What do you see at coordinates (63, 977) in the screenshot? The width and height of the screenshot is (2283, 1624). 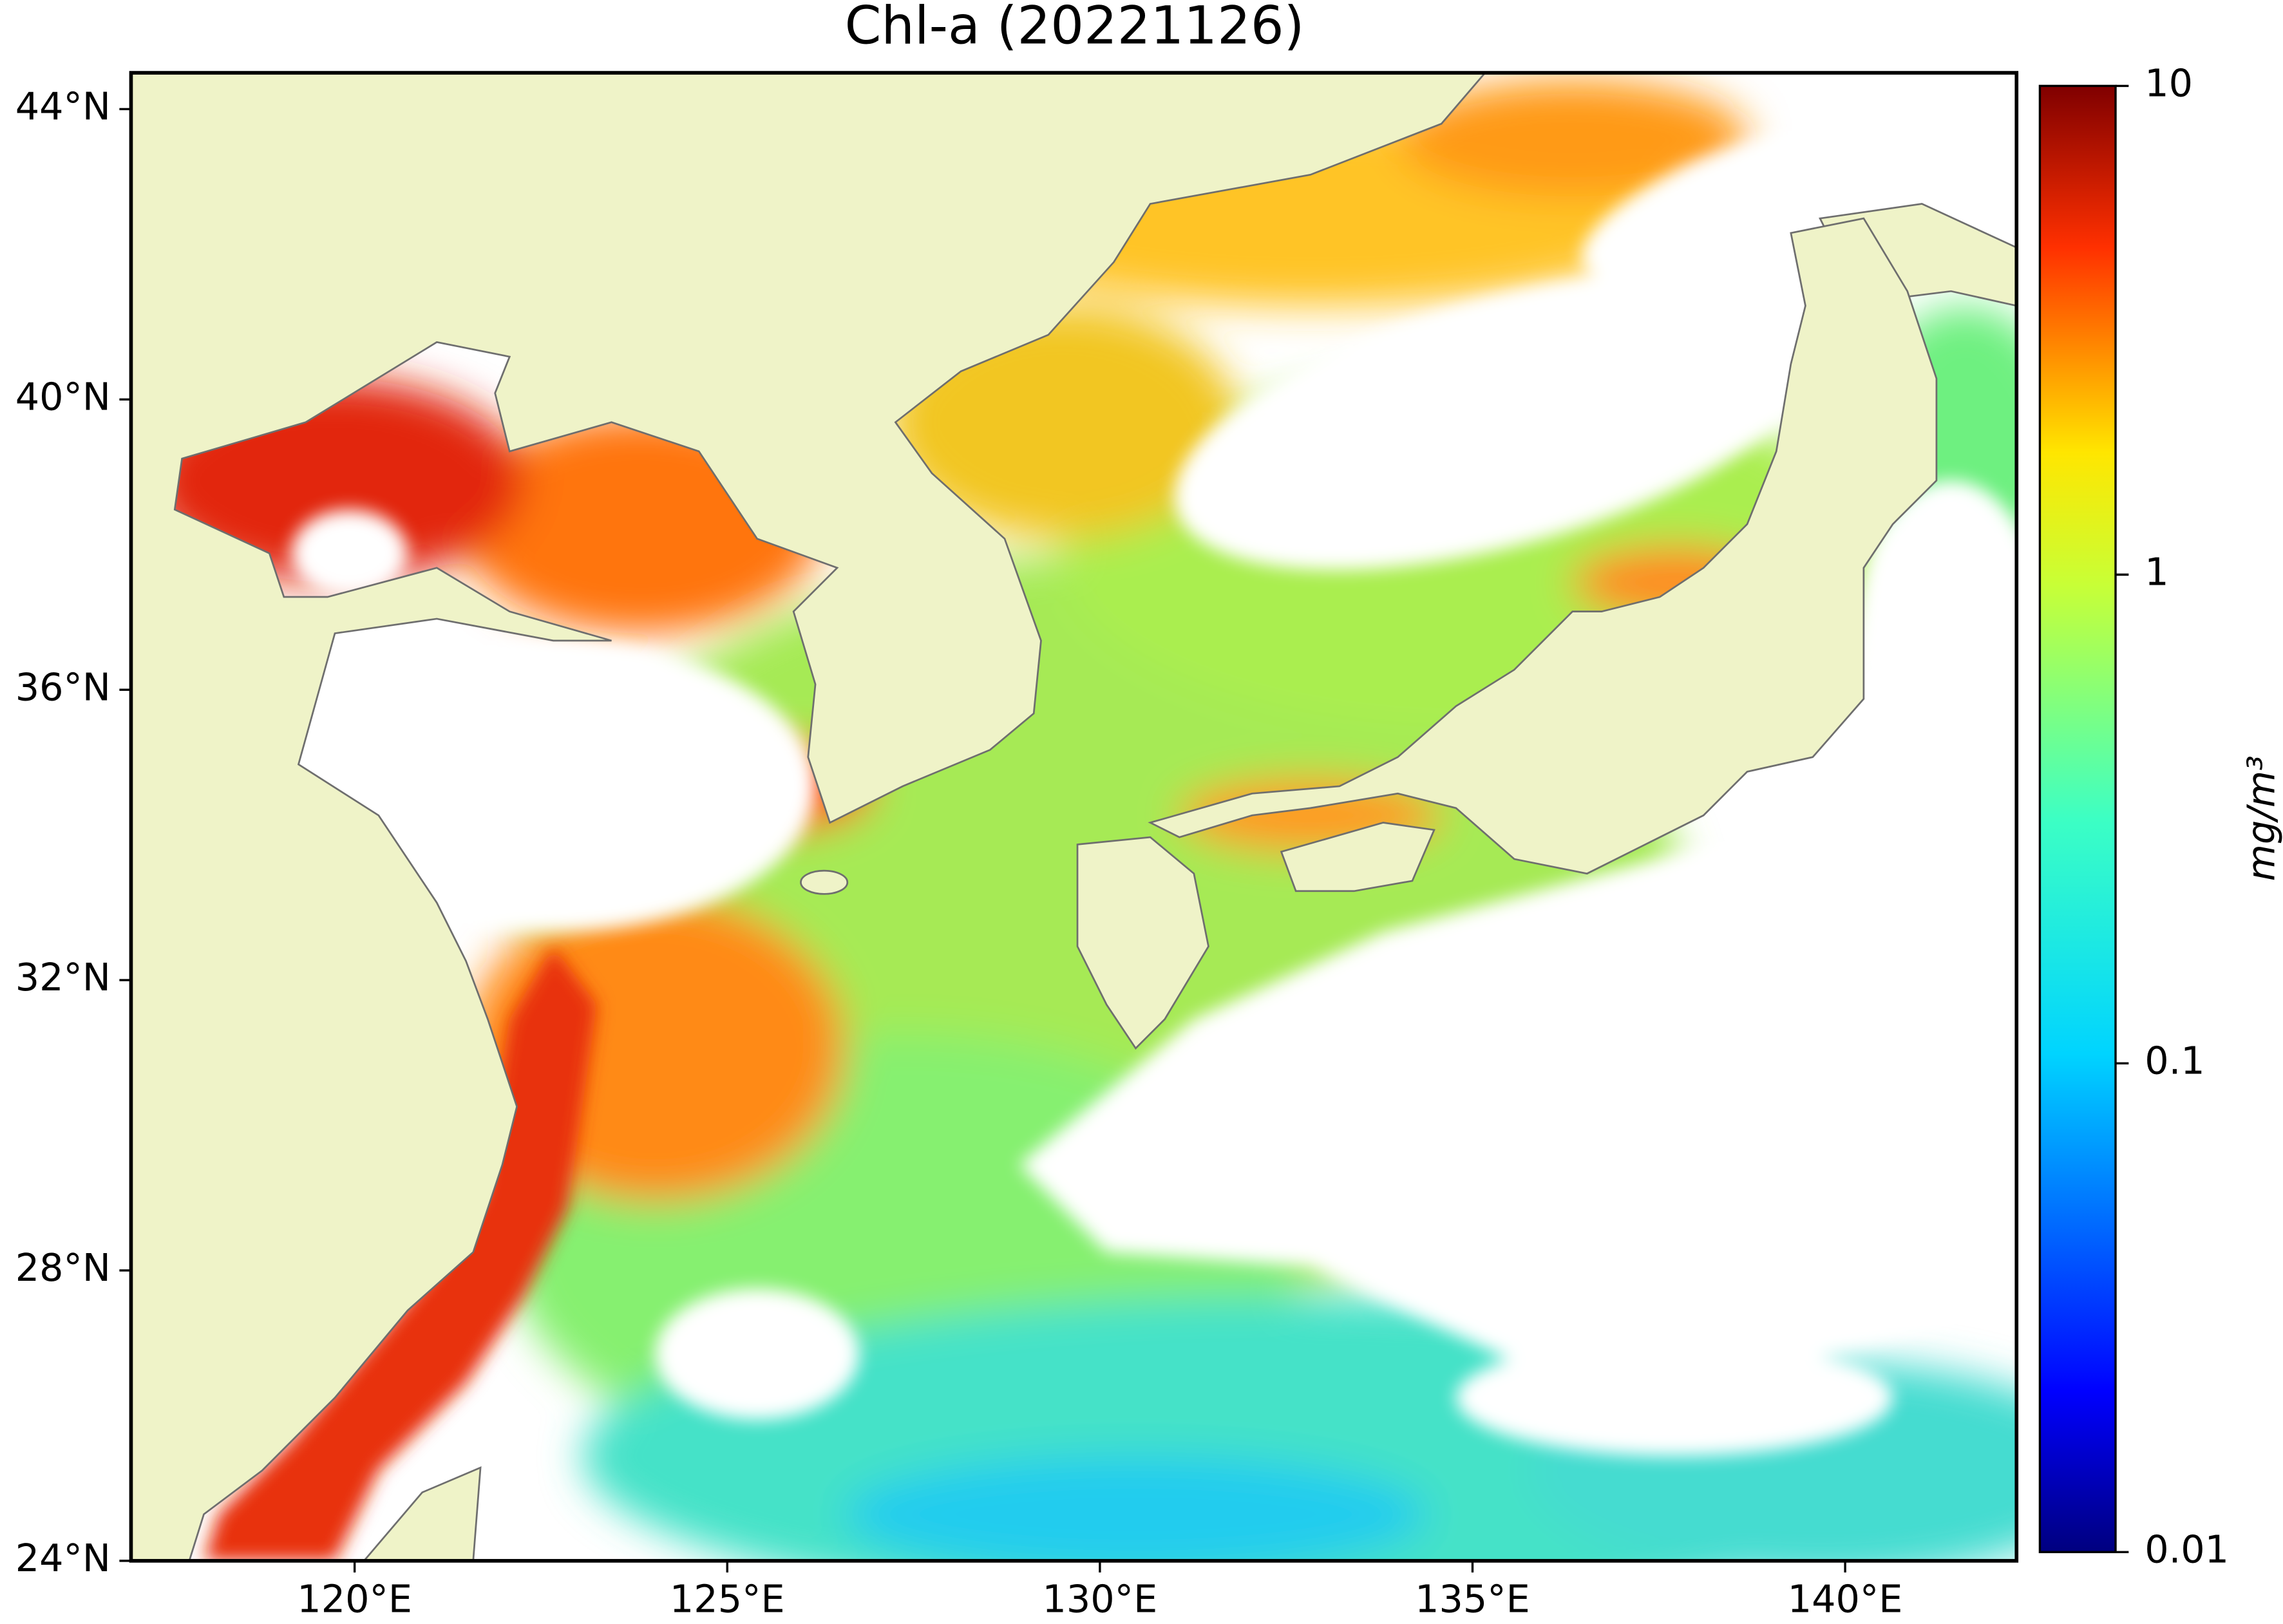 I see `y-tick-label: 32°N` at bounding box center [63, 977].